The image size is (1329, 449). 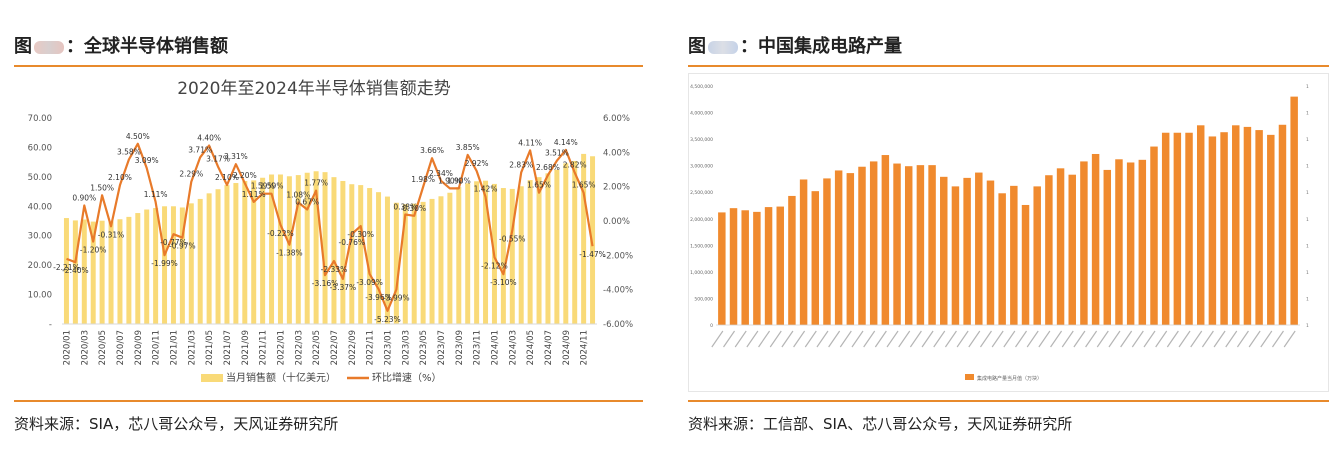 What do you see at coordinates (298, 194) in the screenshot?
I see `growth-data-label: 1.08%` at bounding box center [298, 194].